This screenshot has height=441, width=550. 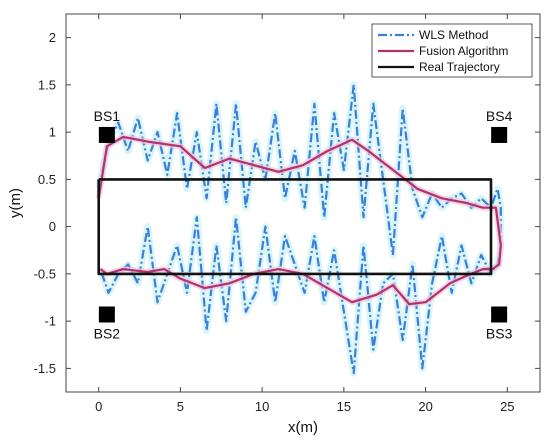 I want to click on x-tick-label: 15, so click(x=344, y=406).